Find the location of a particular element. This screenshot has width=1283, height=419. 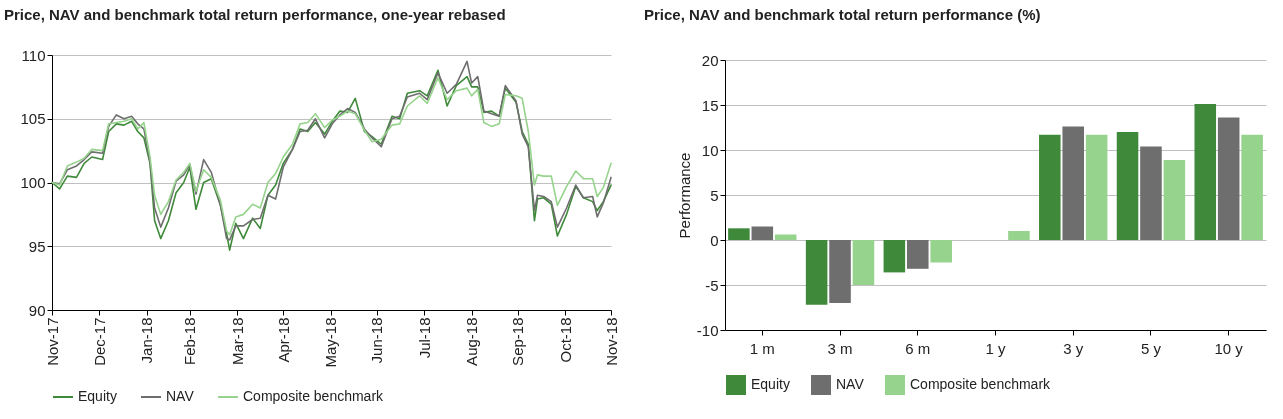

y-tick-label: 0 is located at coordinates (714, 240).